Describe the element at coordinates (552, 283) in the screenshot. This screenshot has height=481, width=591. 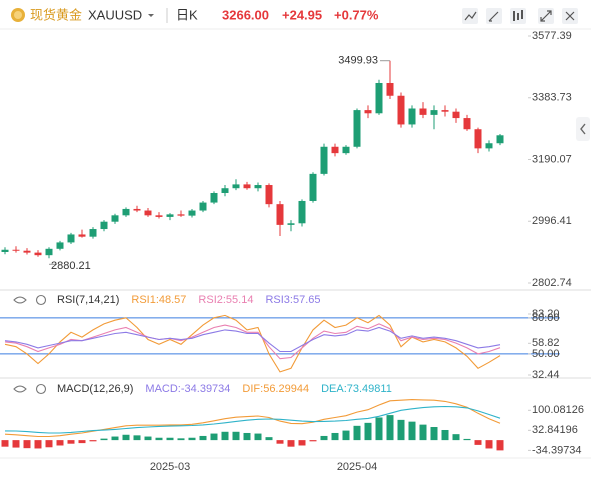
I see `y-tick-label: 2802.74` at that location.